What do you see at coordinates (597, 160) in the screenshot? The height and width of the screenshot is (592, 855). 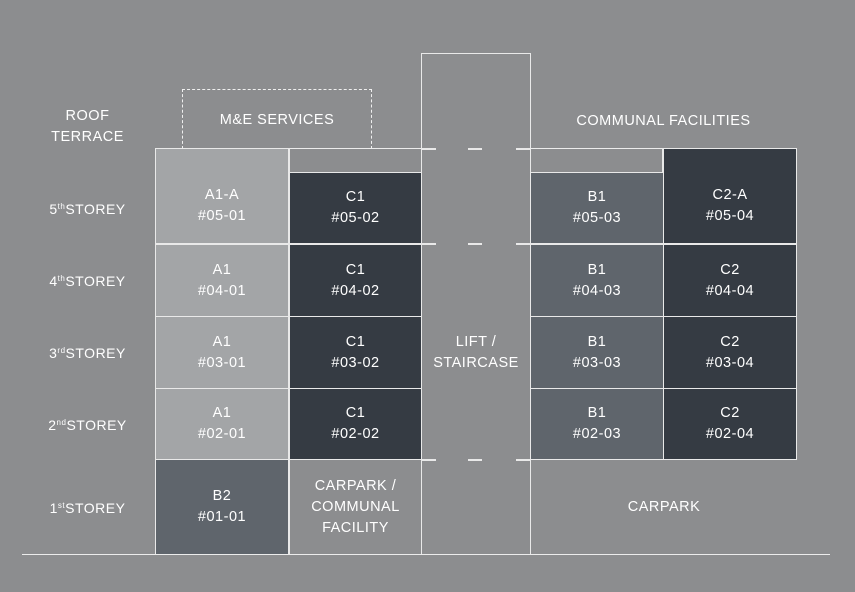 I see `roof-gap-right` at bounding box center [597, 160].